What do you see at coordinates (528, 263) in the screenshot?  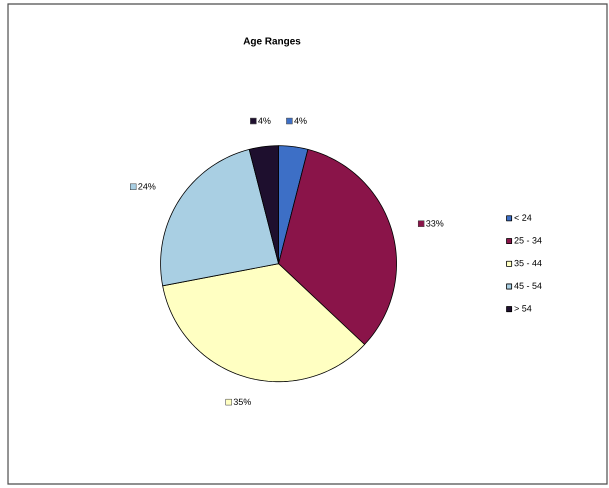 I see `legend-label: 35 - 44` at bounding box center [528, 263].